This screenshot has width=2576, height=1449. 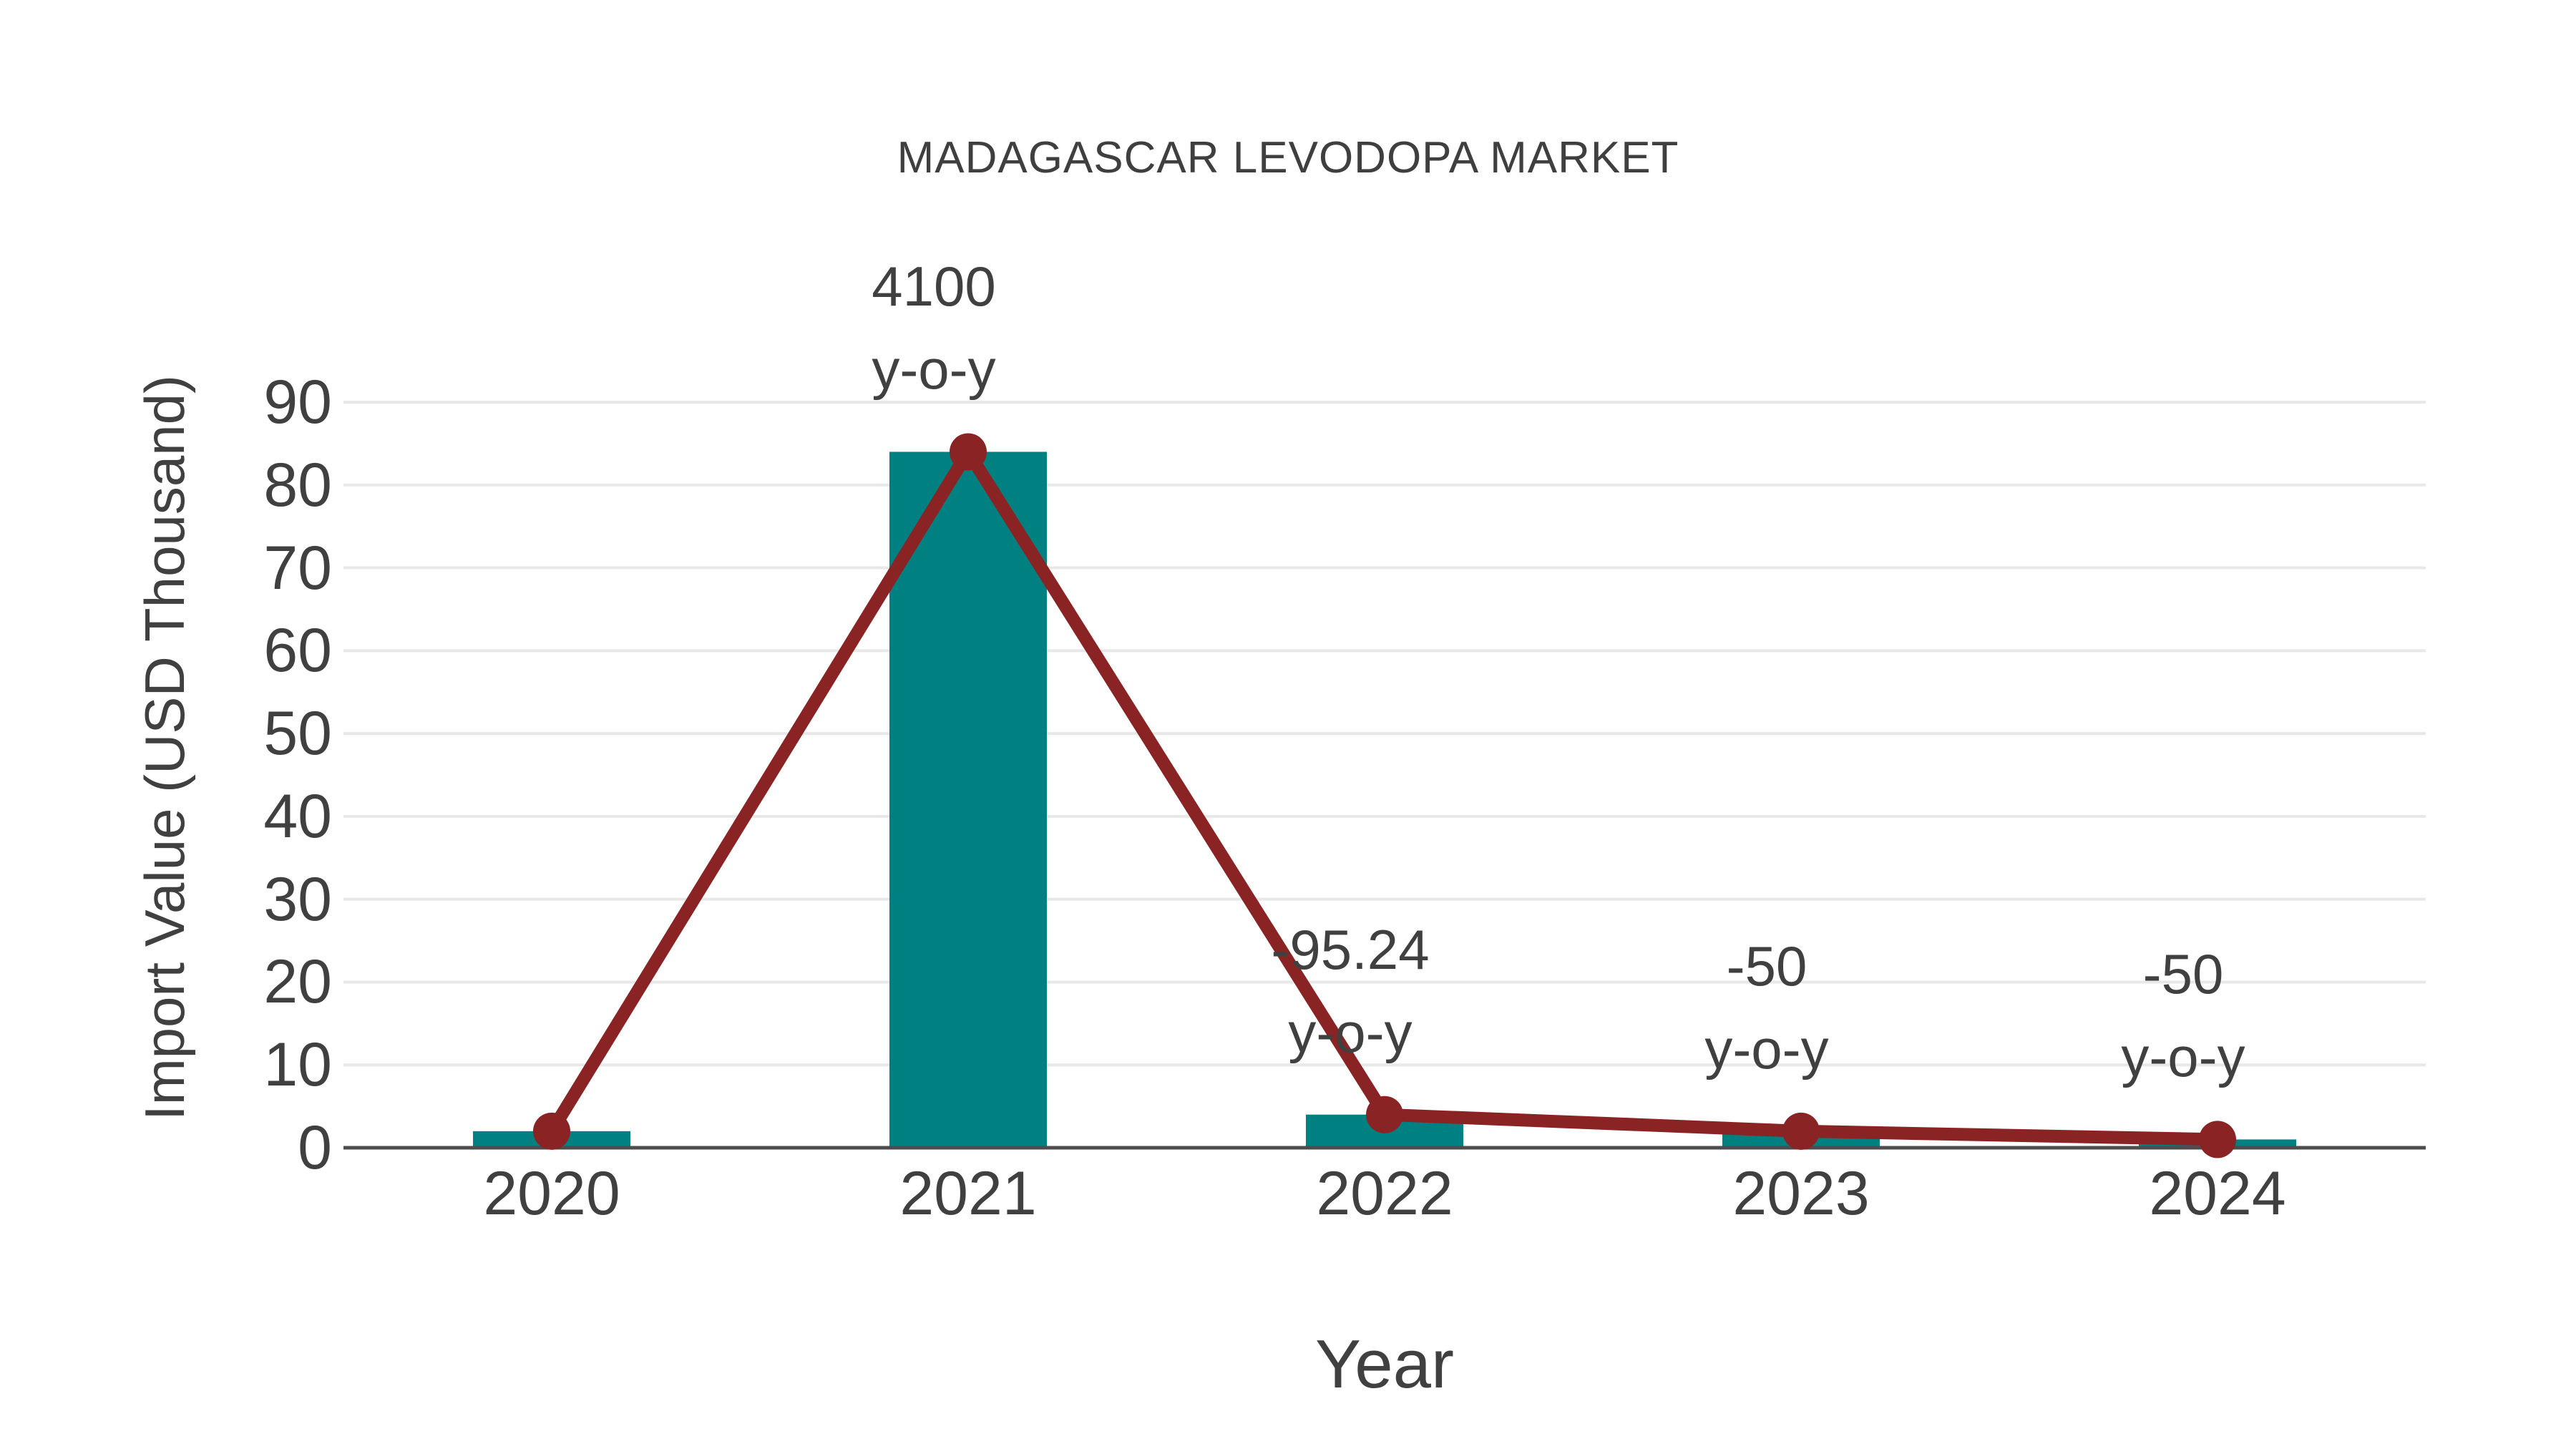 I want to click on x-tick-label-2022: 2022, so click(x=1384, y=1193).